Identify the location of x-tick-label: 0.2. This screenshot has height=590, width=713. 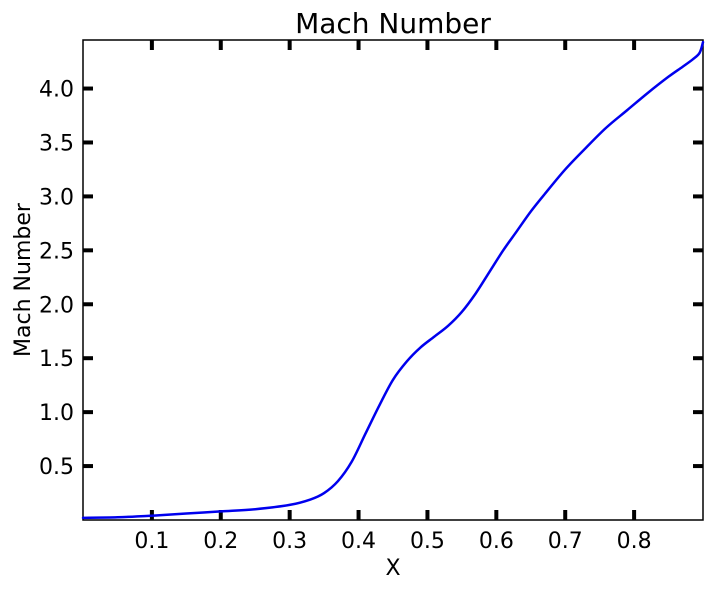
(220, 541).